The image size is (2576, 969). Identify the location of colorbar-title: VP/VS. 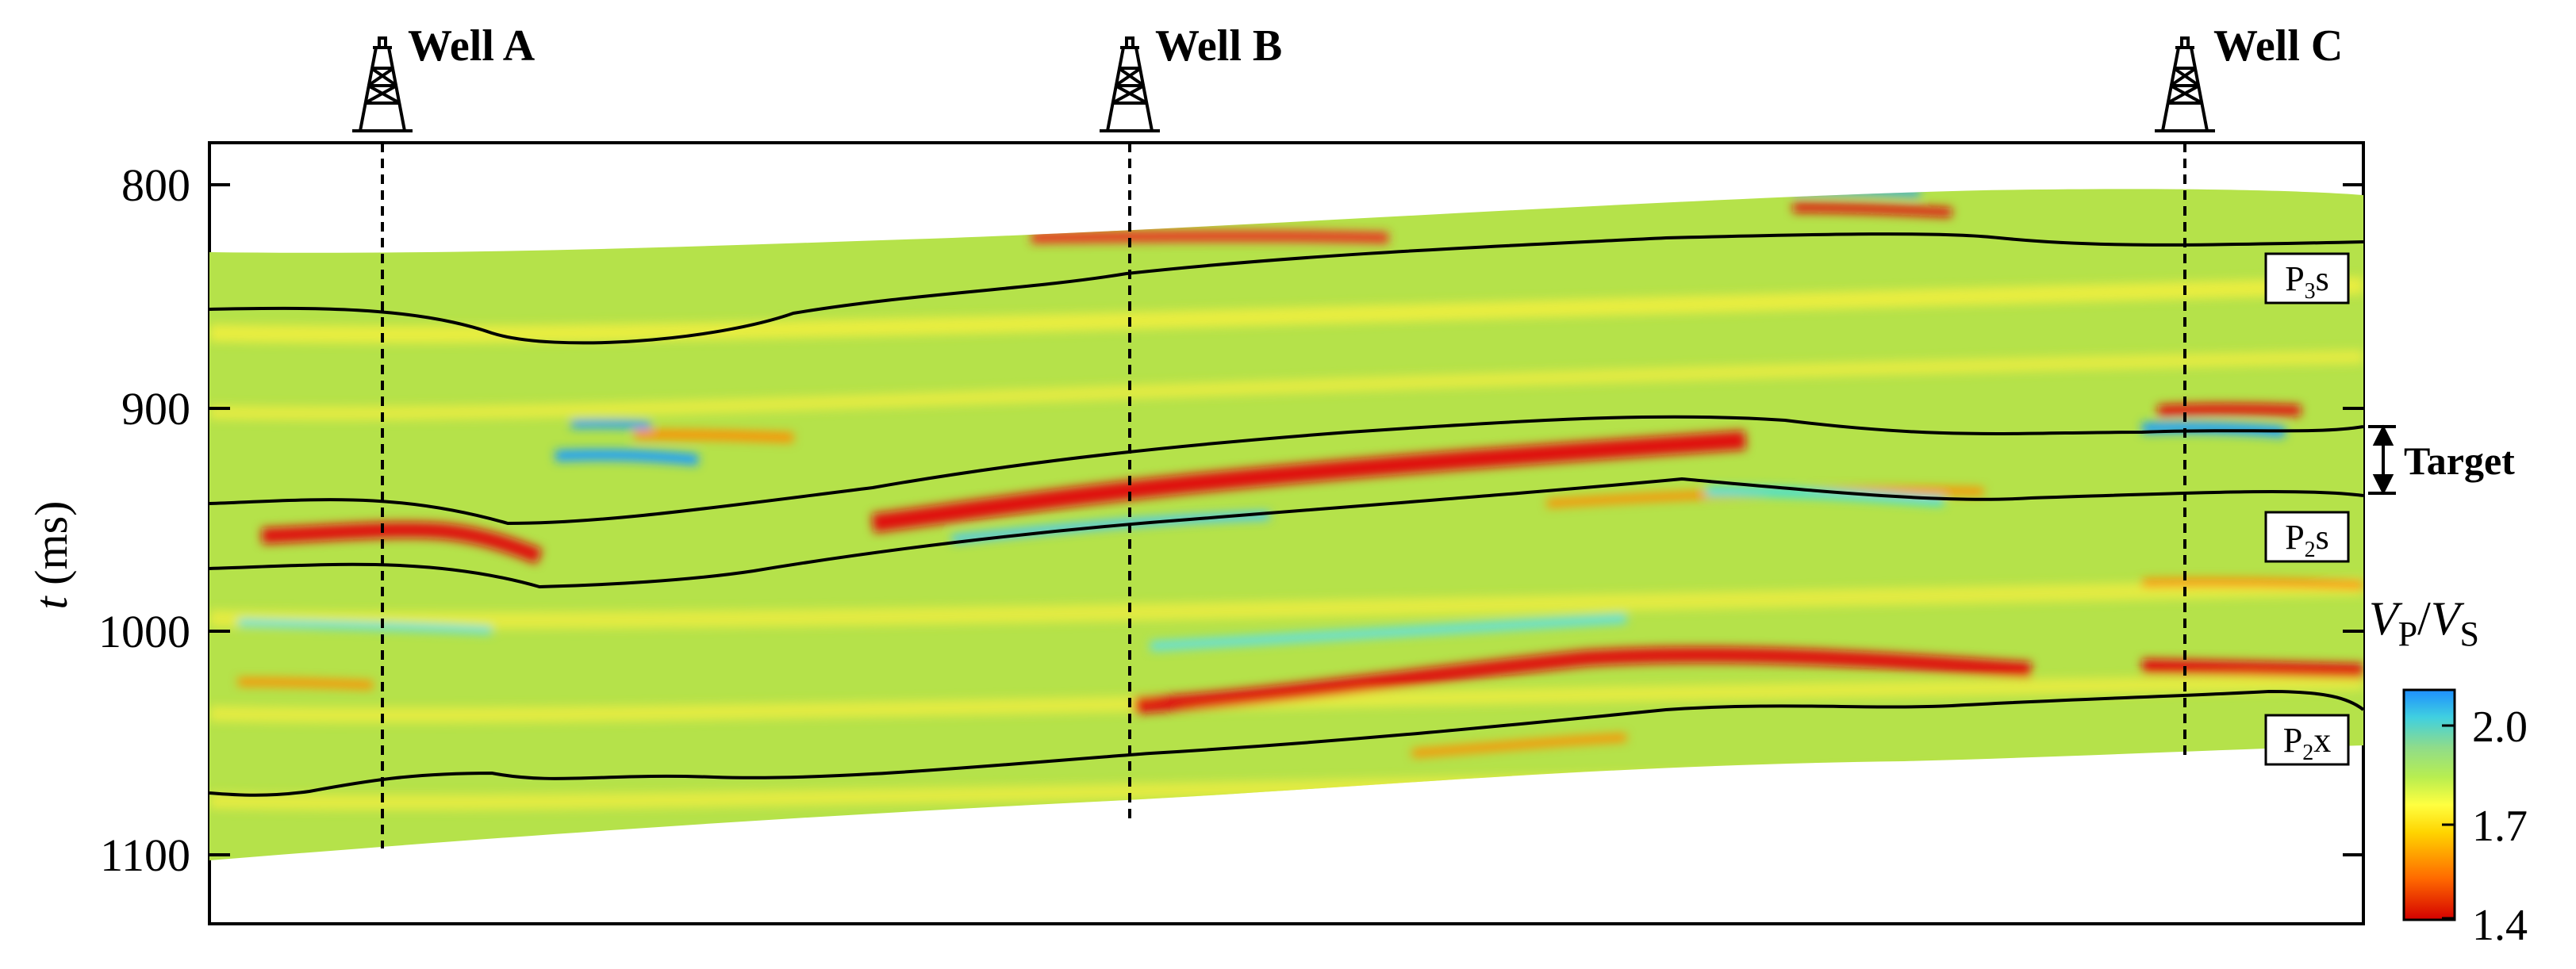
(2424, 622).